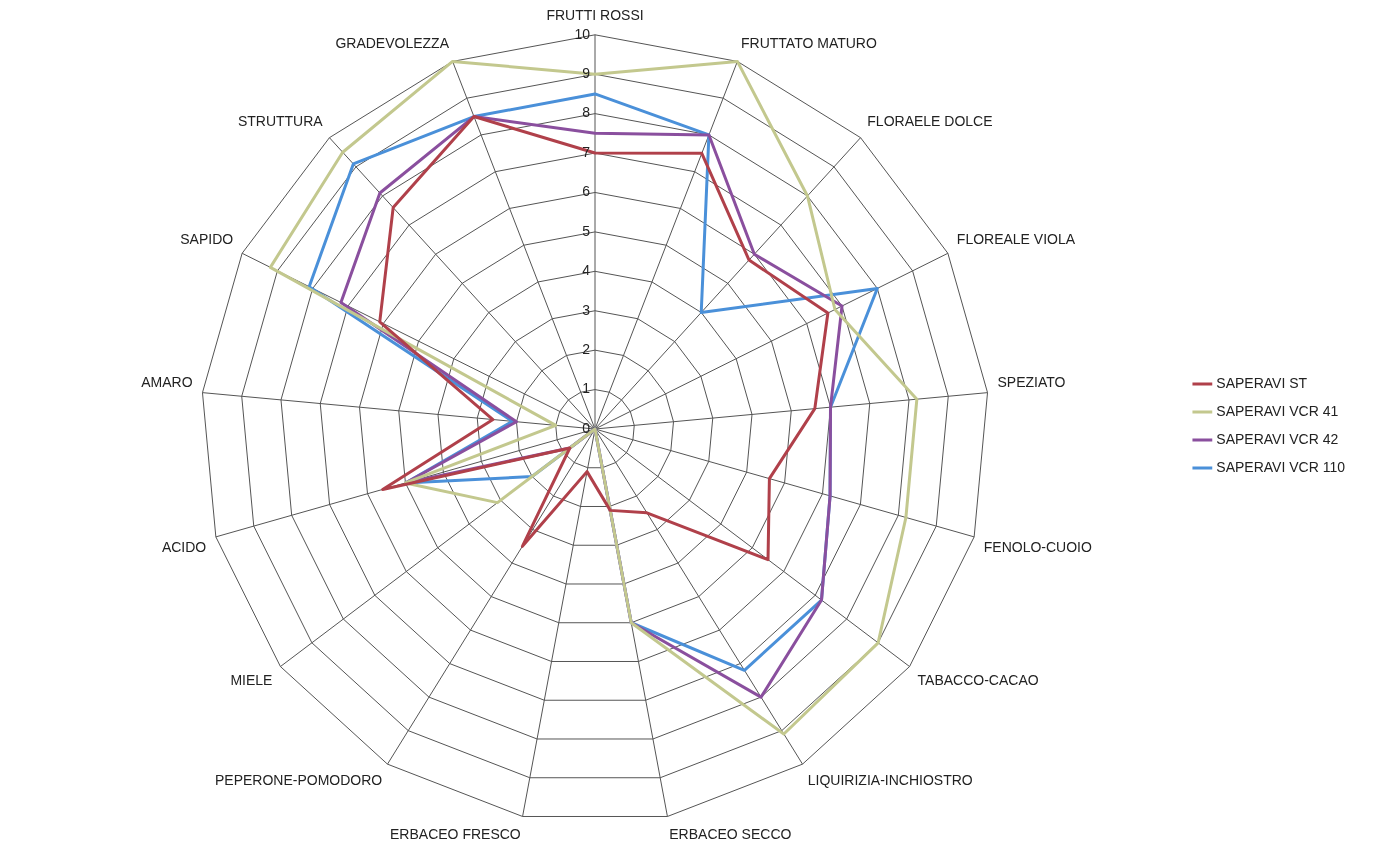 Image resolution: width=1375 pixels, height=852 pixels. What do you see at coordinates (1277, 410) in the screenshot?
I see `legend-label: SAPERAVI VCR 41` at bounding box center [1277, 410].